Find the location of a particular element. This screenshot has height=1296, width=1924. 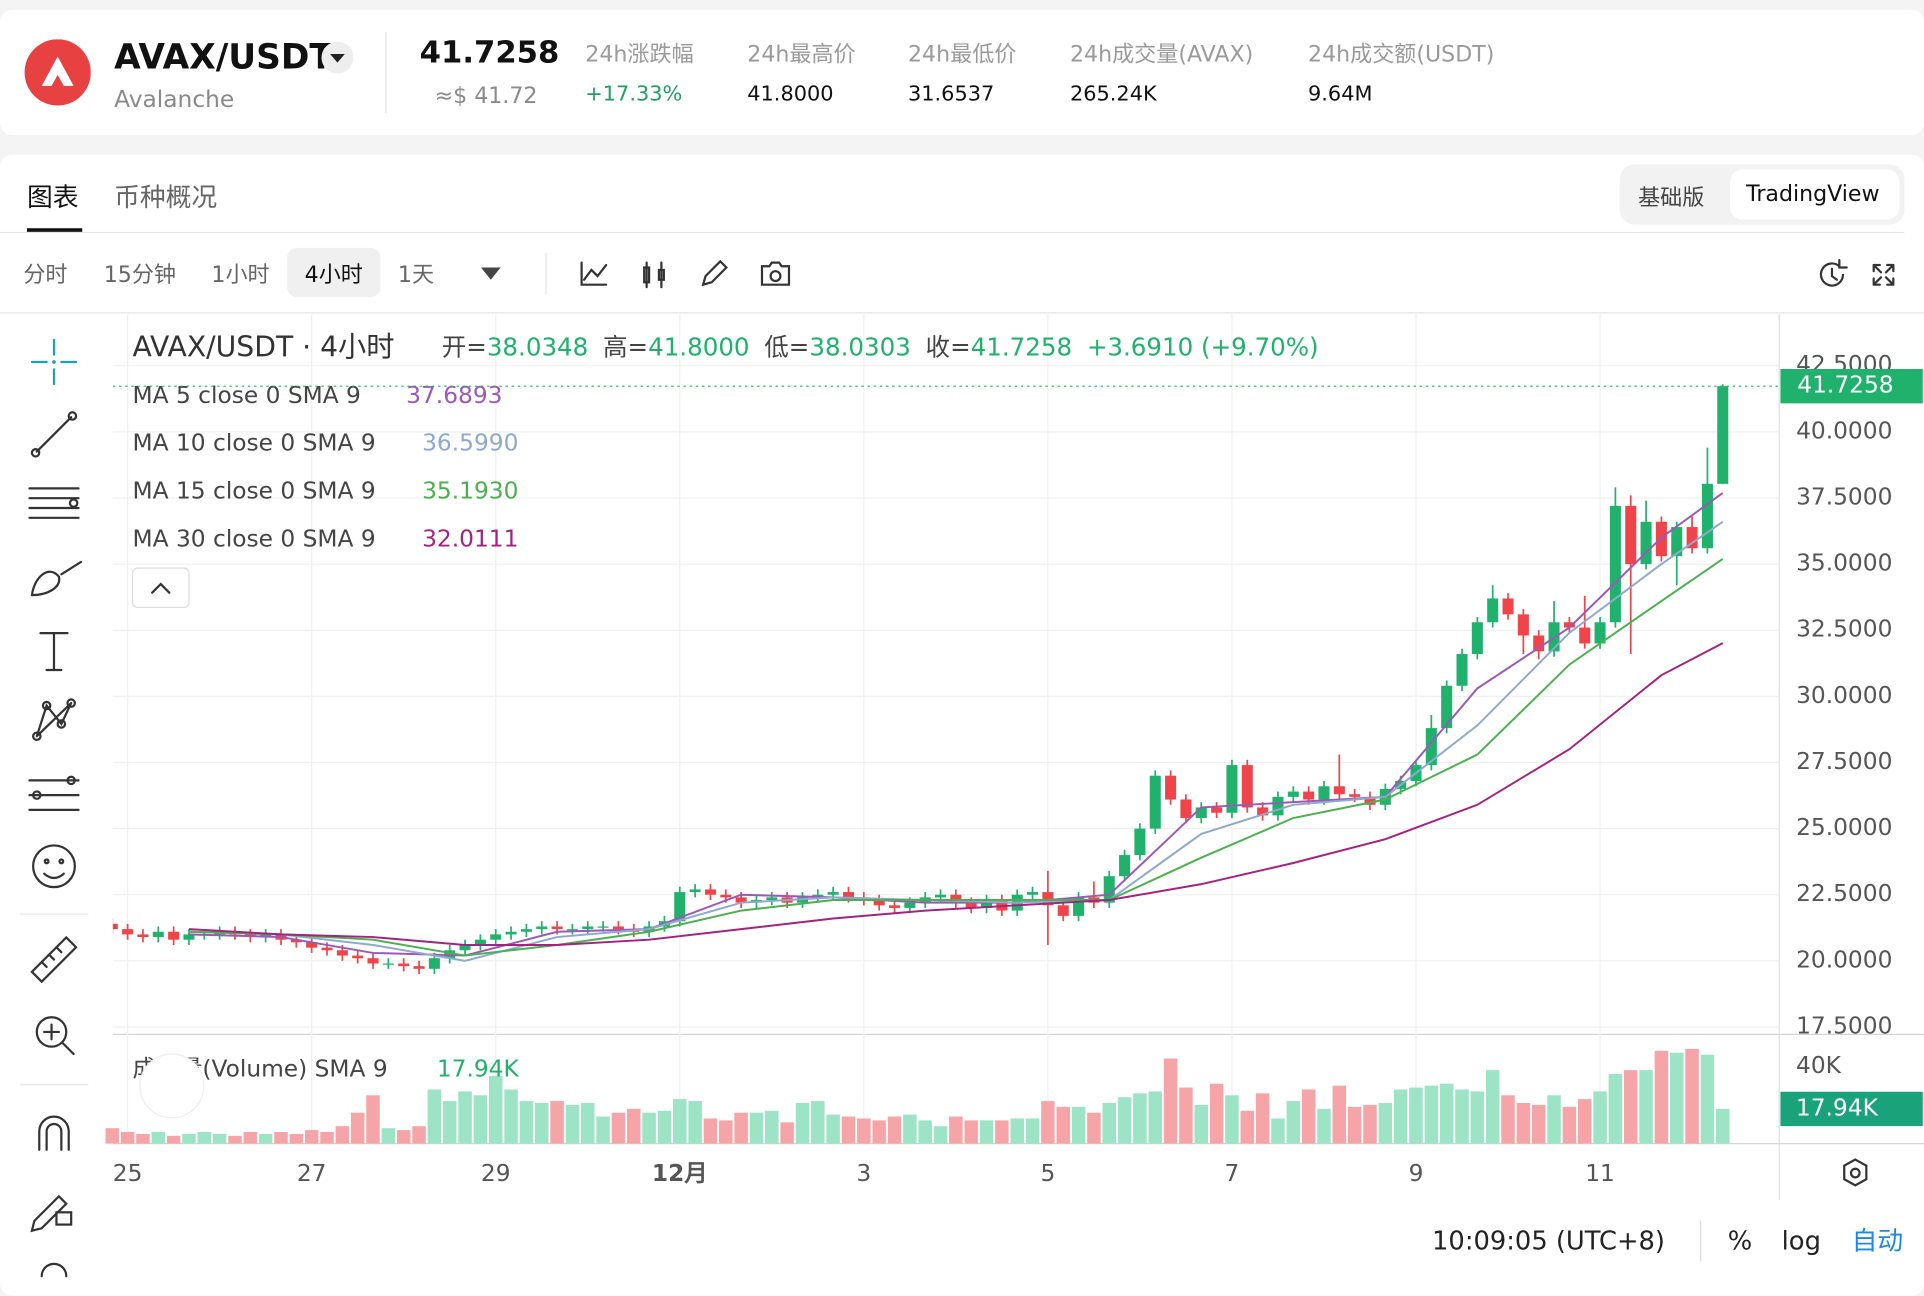

view-option: 基础版 is located at coordinates (1671, 198).